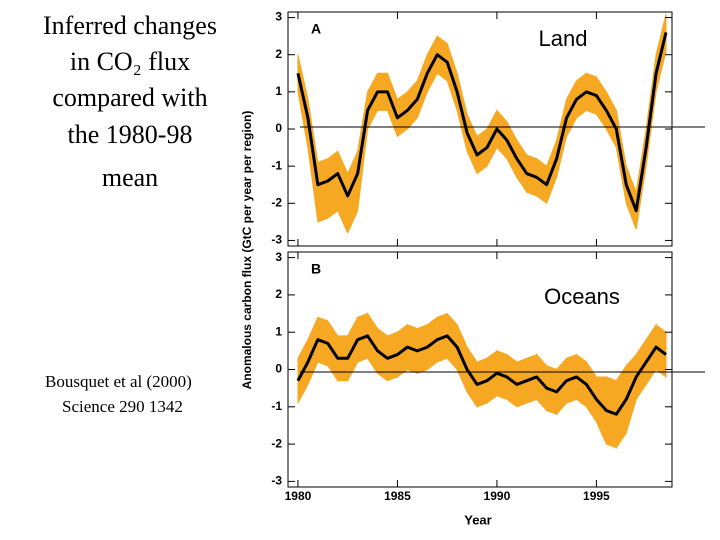 The width and height of the screenshot is (720, 540). I want to click on citation-line: Bousquet et al (2000), so click(118, 381).